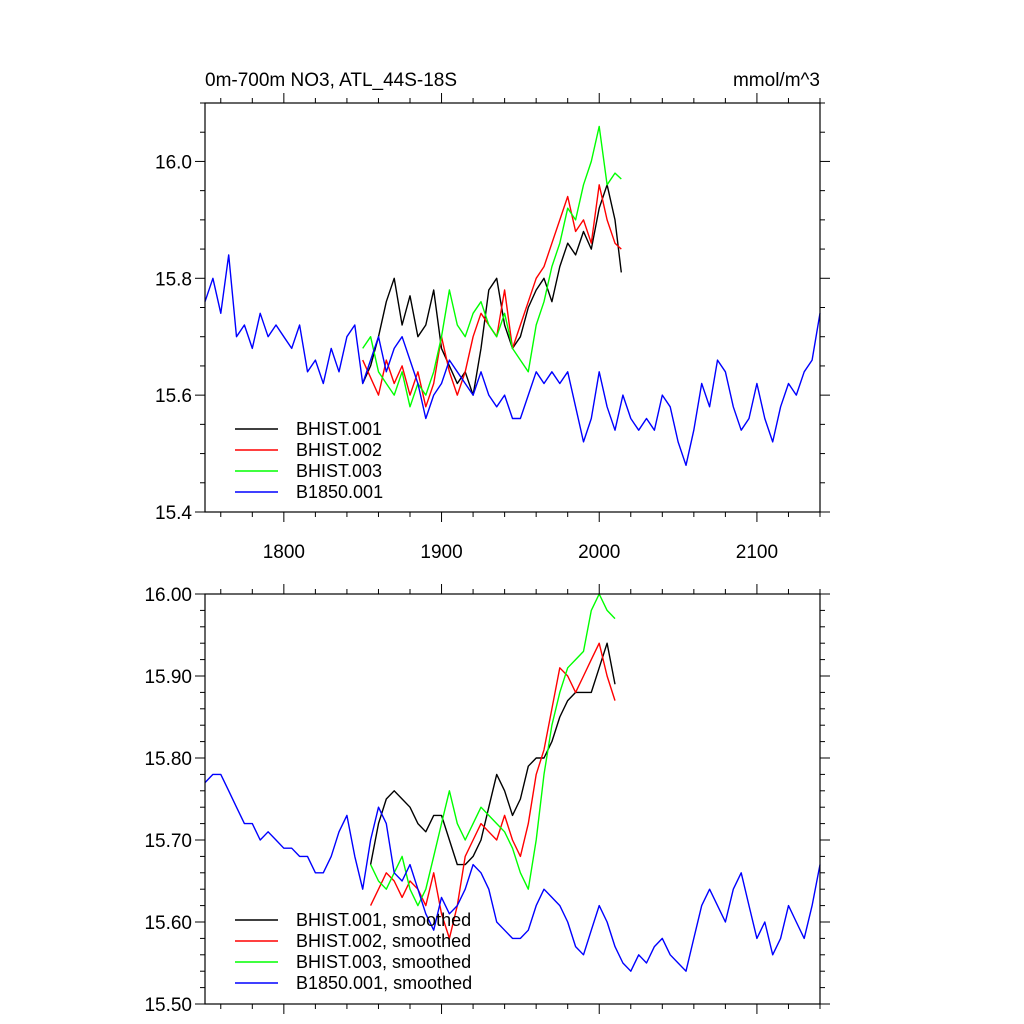  What do you see at coordinates (173, 396) in the screenshot?
I see `top-y-tick-label: 15.6` at bounding box center [173, 396].